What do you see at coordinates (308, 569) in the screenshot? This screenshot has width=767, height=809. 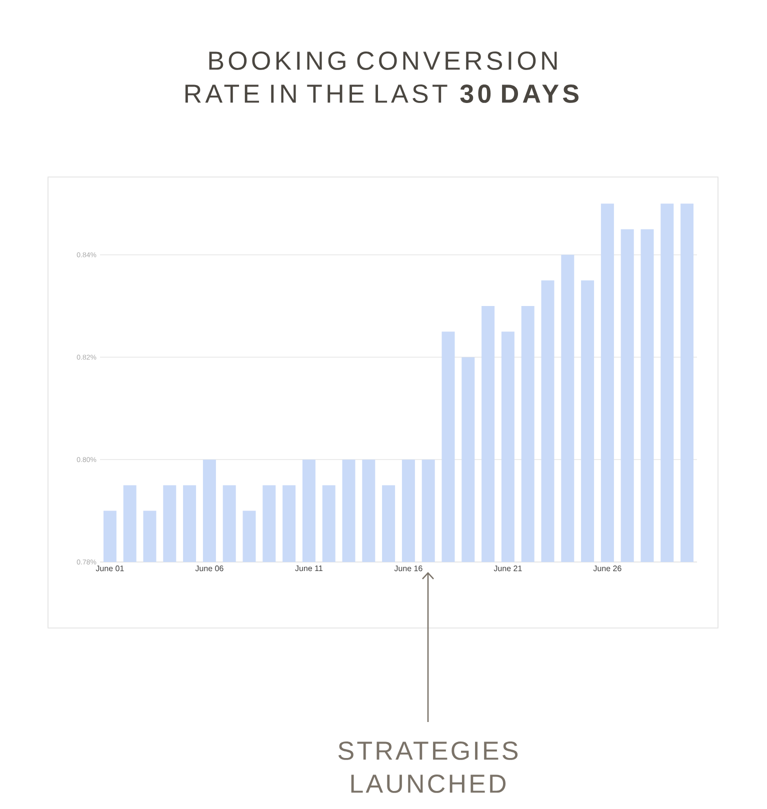 I see `x-tick-label: June 11` at bounding box center [308, 569].